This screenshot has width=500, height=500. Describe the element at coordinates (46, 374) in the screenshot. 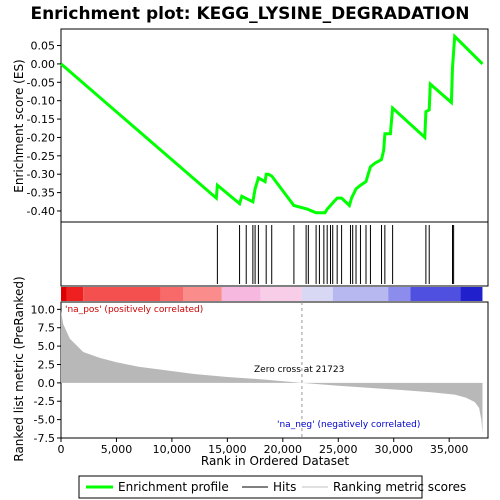

I see `metric-y-ticks: 10.0 7.5 5.0 2.5 0.0 -2.5 -5.0 -7.5` at that location.